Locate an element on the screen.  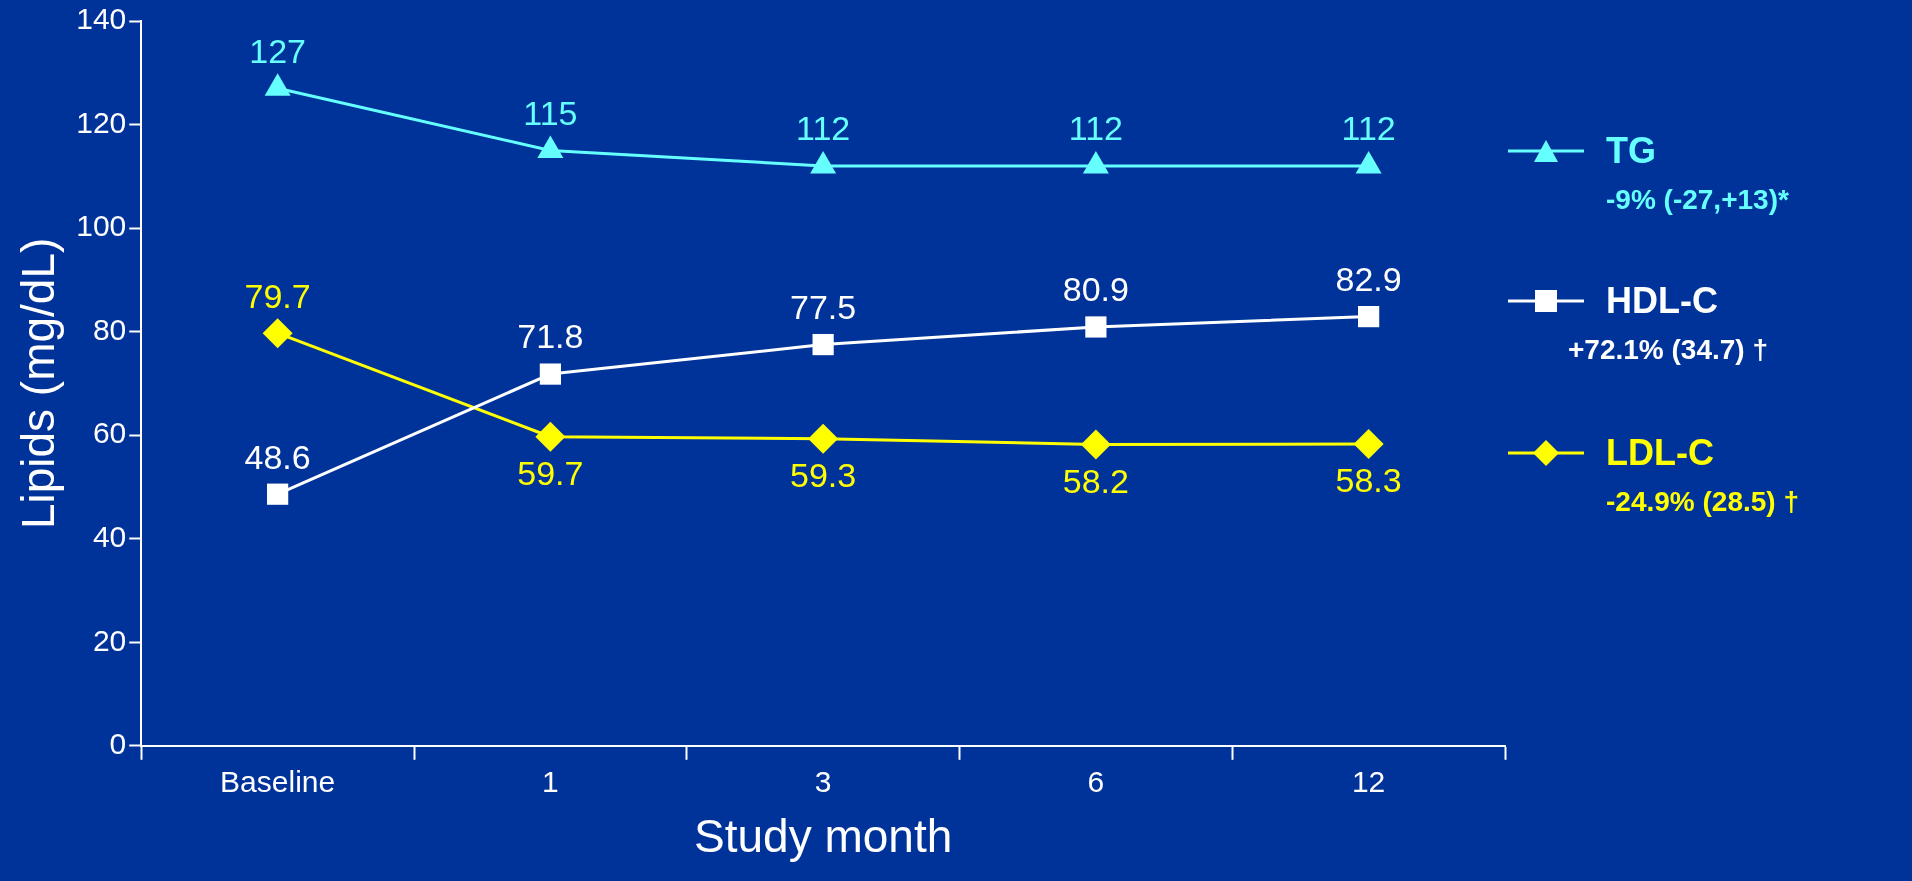
data-label: 127 is located at coordinates (277, 50).